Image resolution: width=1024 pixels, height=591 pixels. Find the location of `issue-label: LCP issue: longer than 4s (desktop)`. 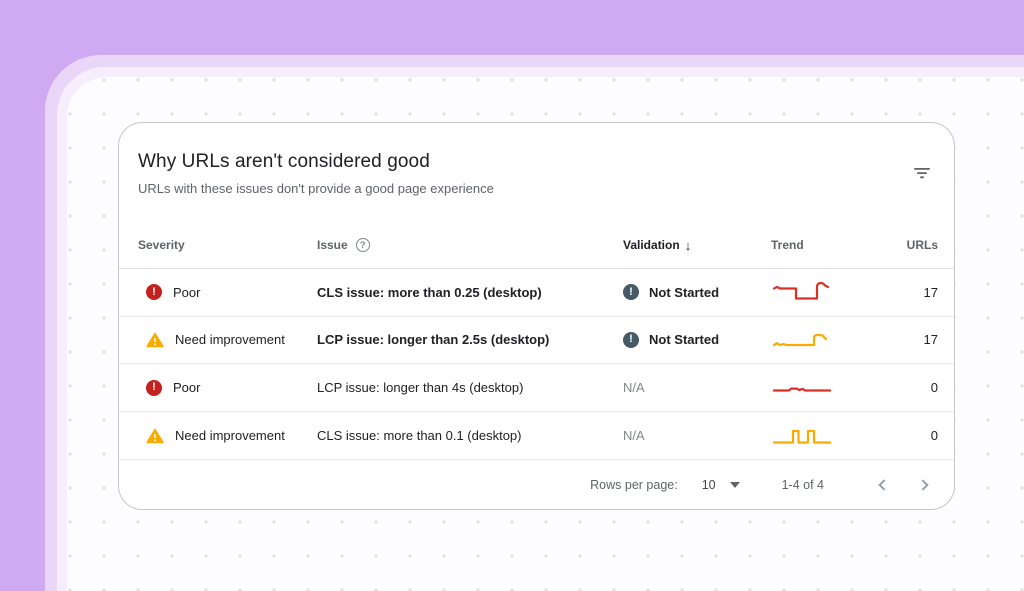

issue-label: LCP issue: longer than 4s (desktop) is located at coordinates (420, 388).